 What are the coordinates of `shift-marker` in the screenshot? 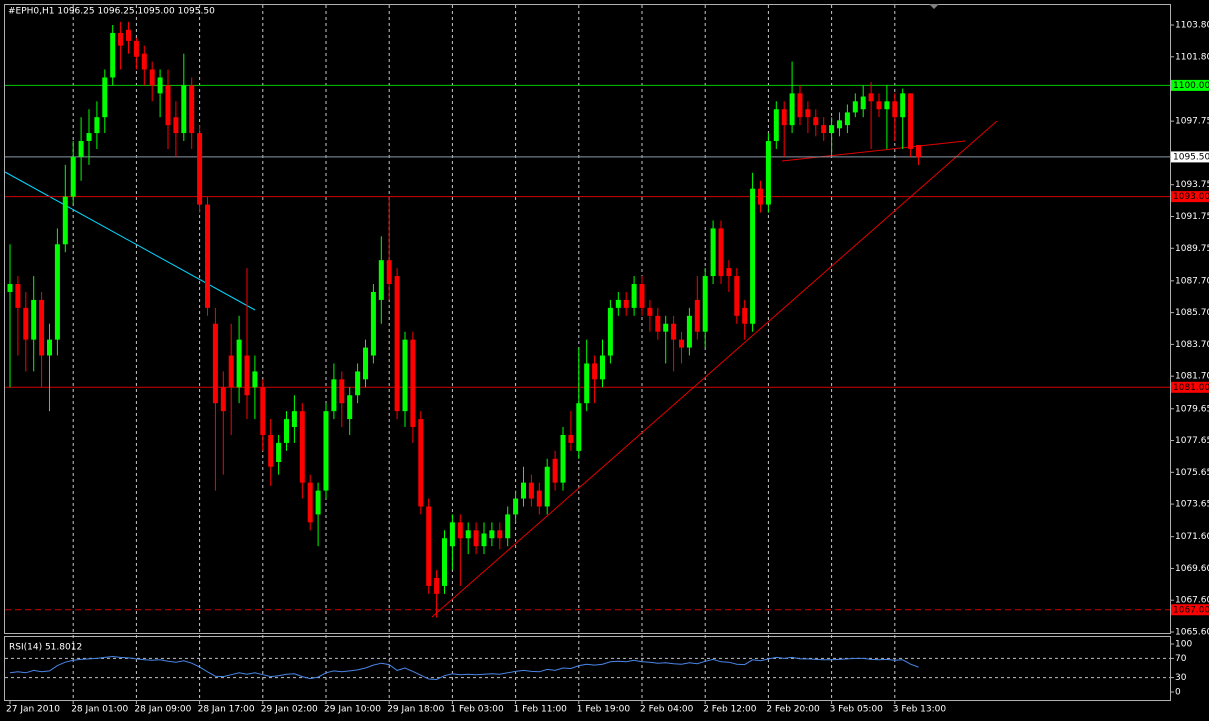 It's located at (934, 6).